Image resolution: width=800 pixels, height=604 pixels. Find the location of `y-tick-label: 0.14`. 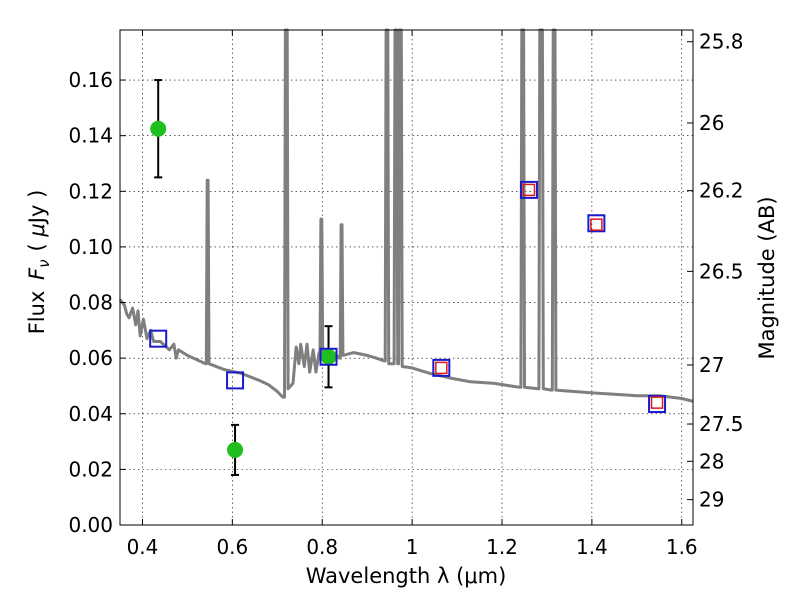

y-tick-label: 0.14 is located at coordinates (90, 136).